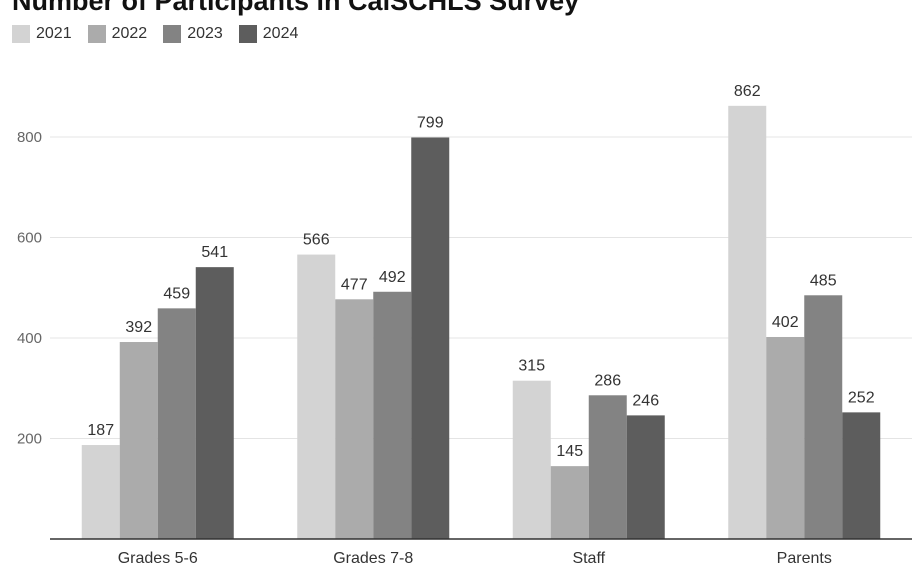 Image resolution: width=916 pixels, height=581 pixels. Describe the element at coordinates (214, 252) in the screenshot. I see `data-label: 541` at that location.